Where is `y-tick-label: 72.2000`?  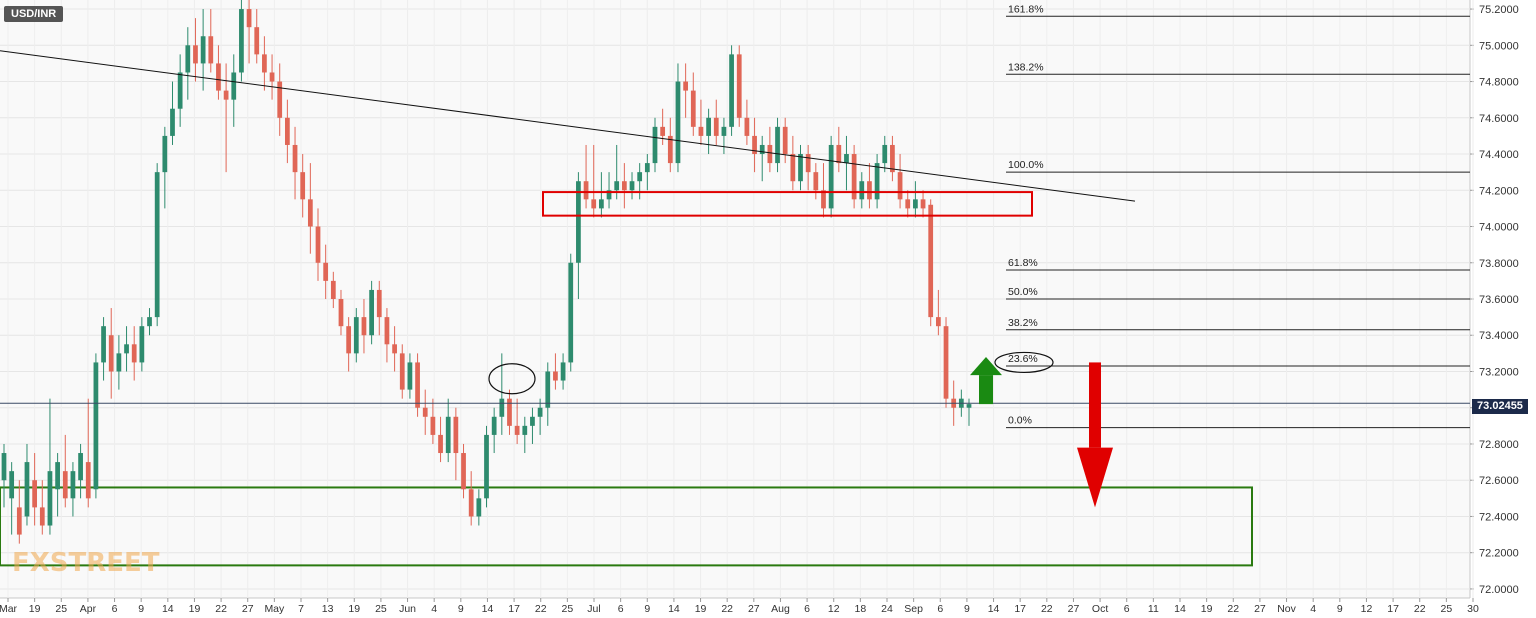 y-tick-label: 72.2000 is located at coordinates (1499, 554).